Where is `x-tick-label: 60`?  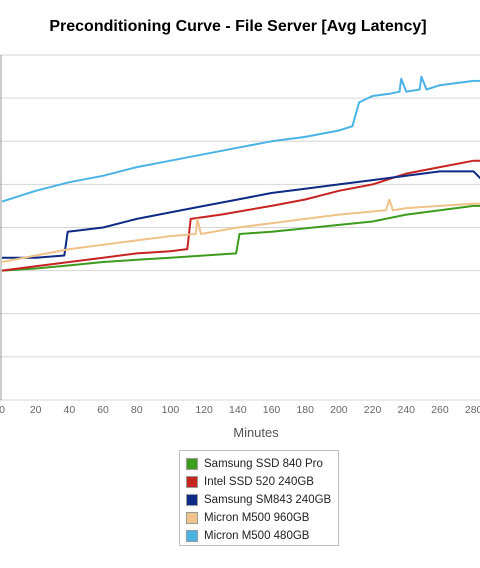 x-tick-label: 60 is located at coordinates (103, 410).